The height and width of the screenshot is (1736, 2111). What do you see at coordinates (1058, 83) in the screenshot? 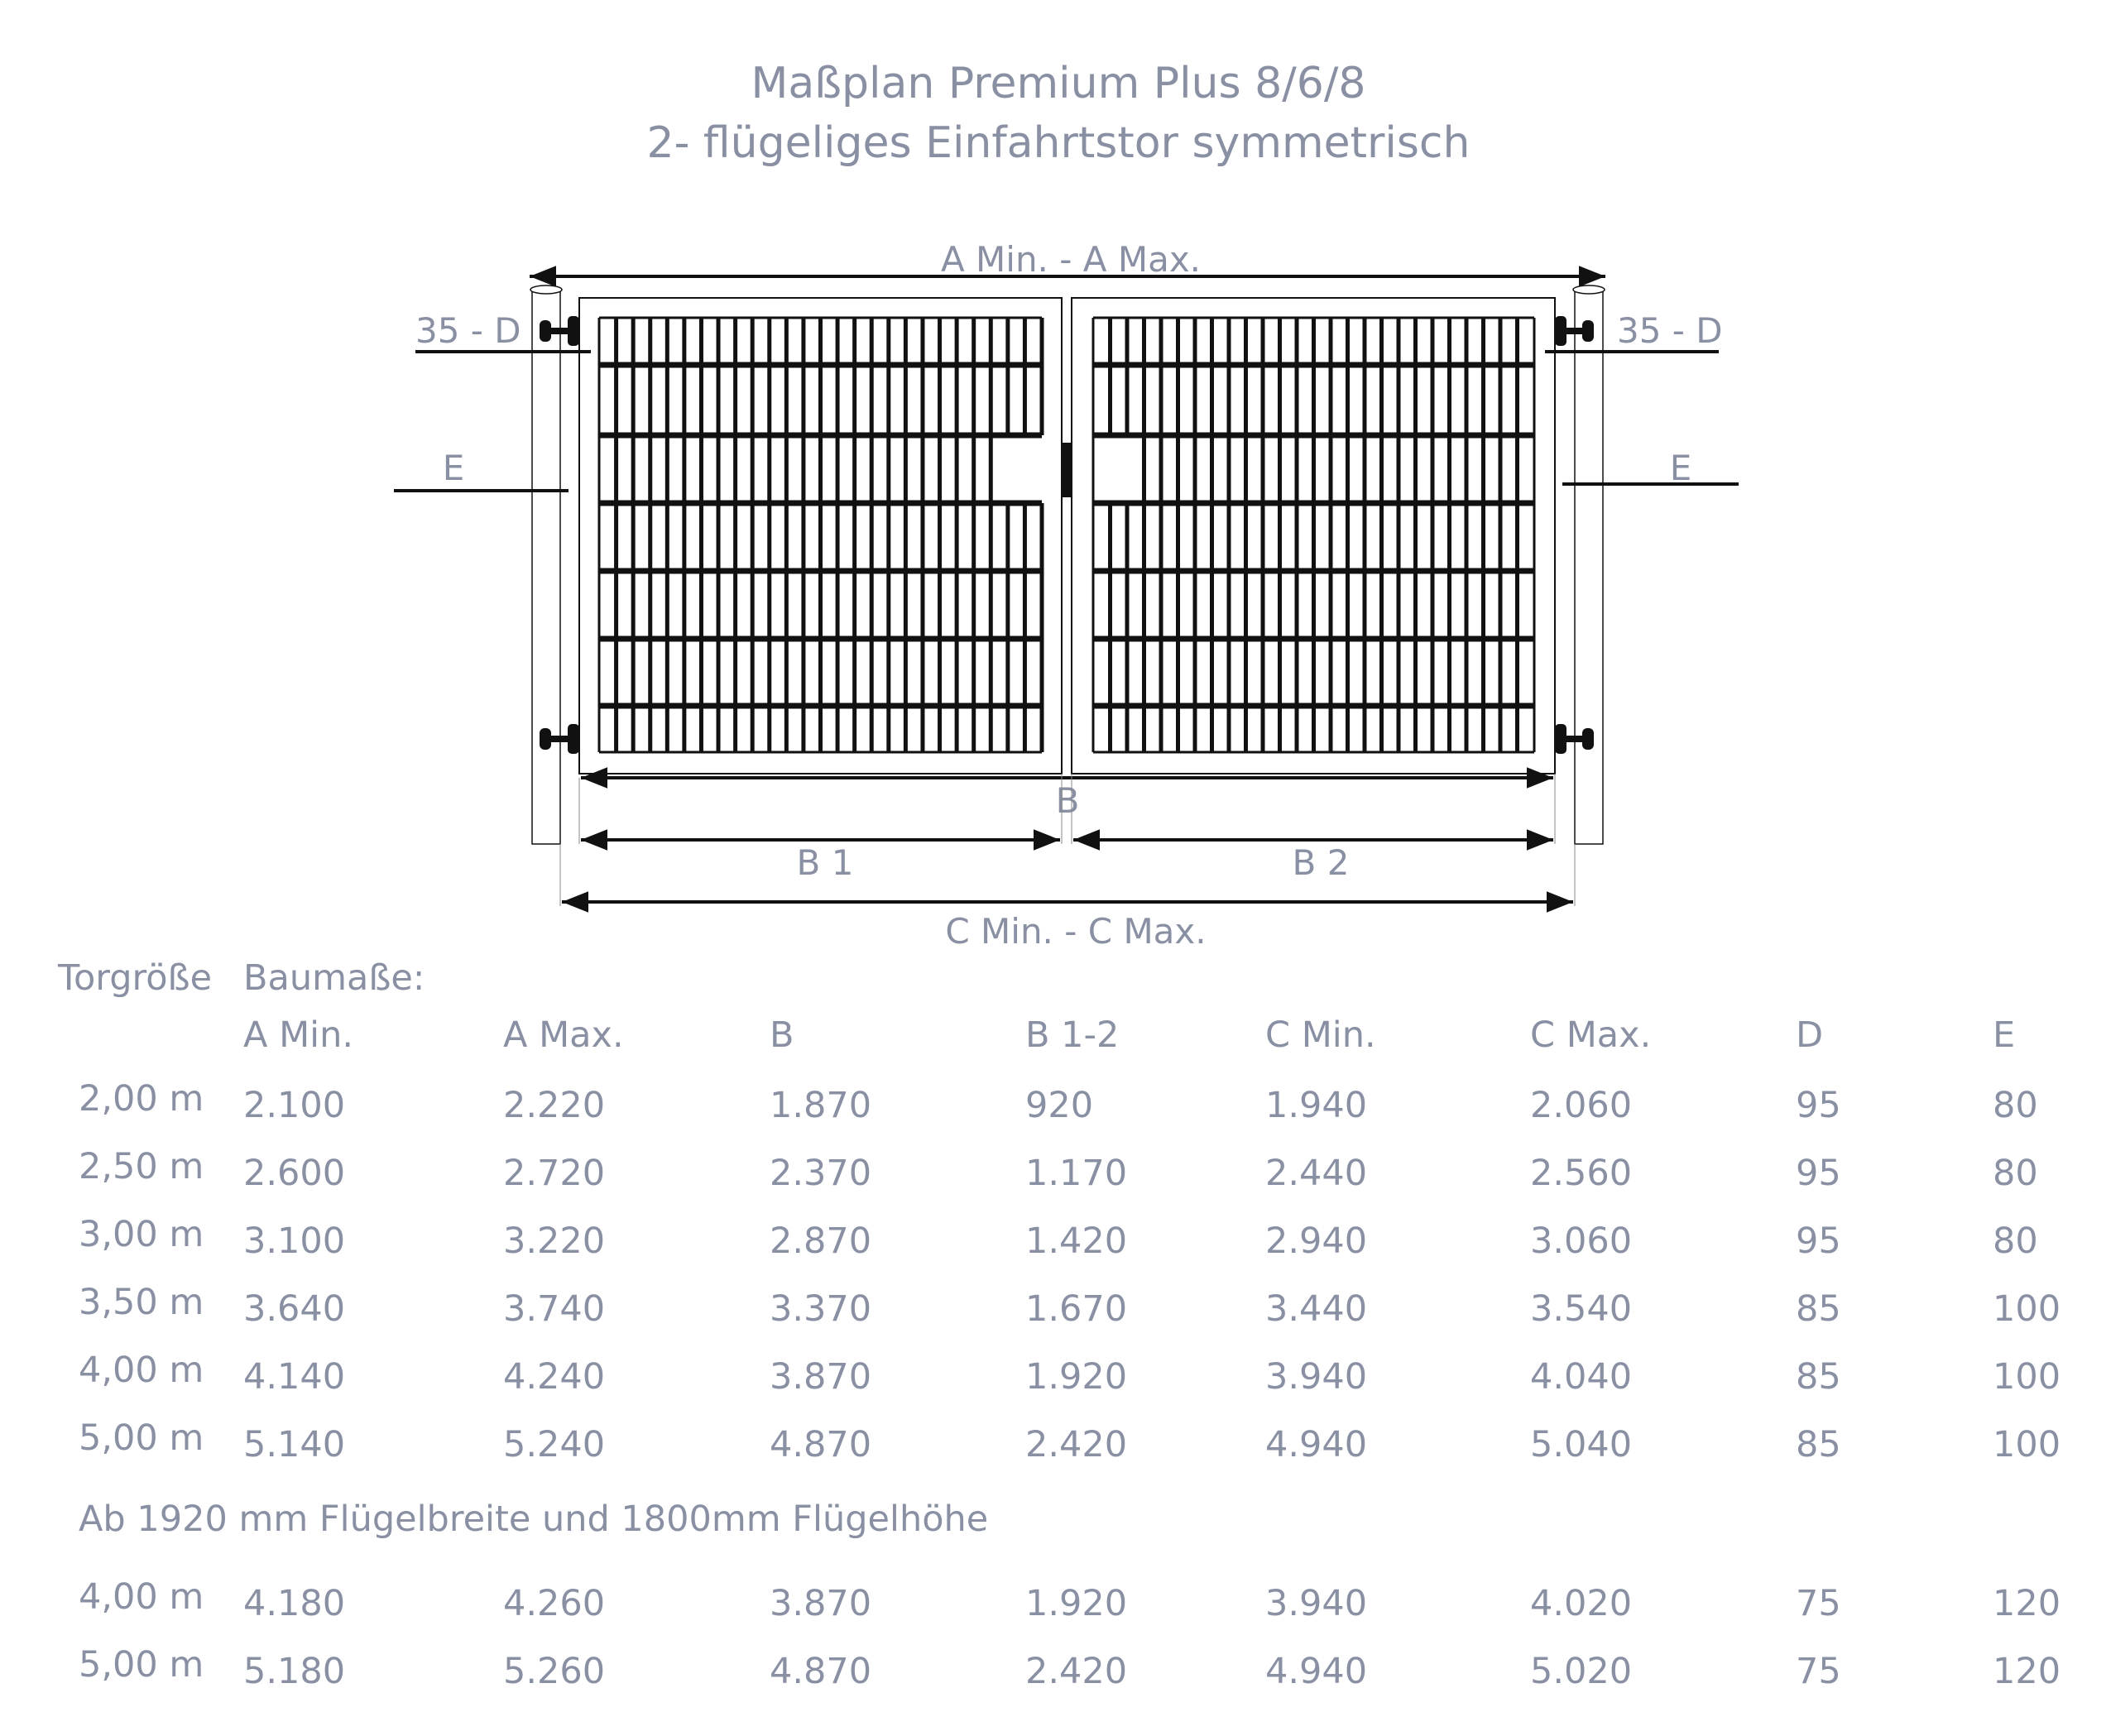
I see `title-line-1: Maßplan Premium Plus 8/6/8` at bounding box center [1058, 83].